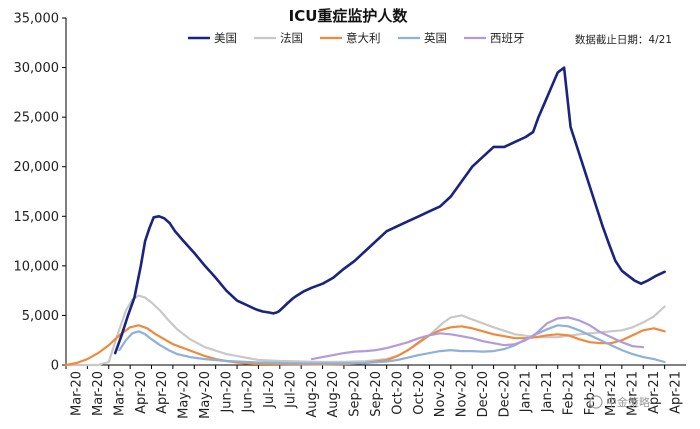 This screenshot has width=700, height=429. I want to click on legend-label-3: 英国, so click(435, 38).